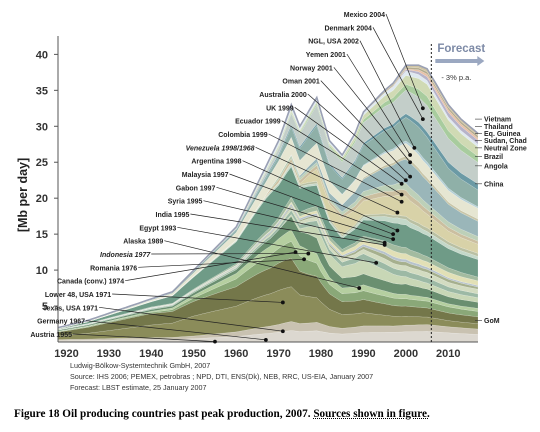 The width and height of the screenshot is (540, 432). Describe the element at coordinates (401, 183) in the screenshot. I see `peak-marker-uk-1999` at that location.